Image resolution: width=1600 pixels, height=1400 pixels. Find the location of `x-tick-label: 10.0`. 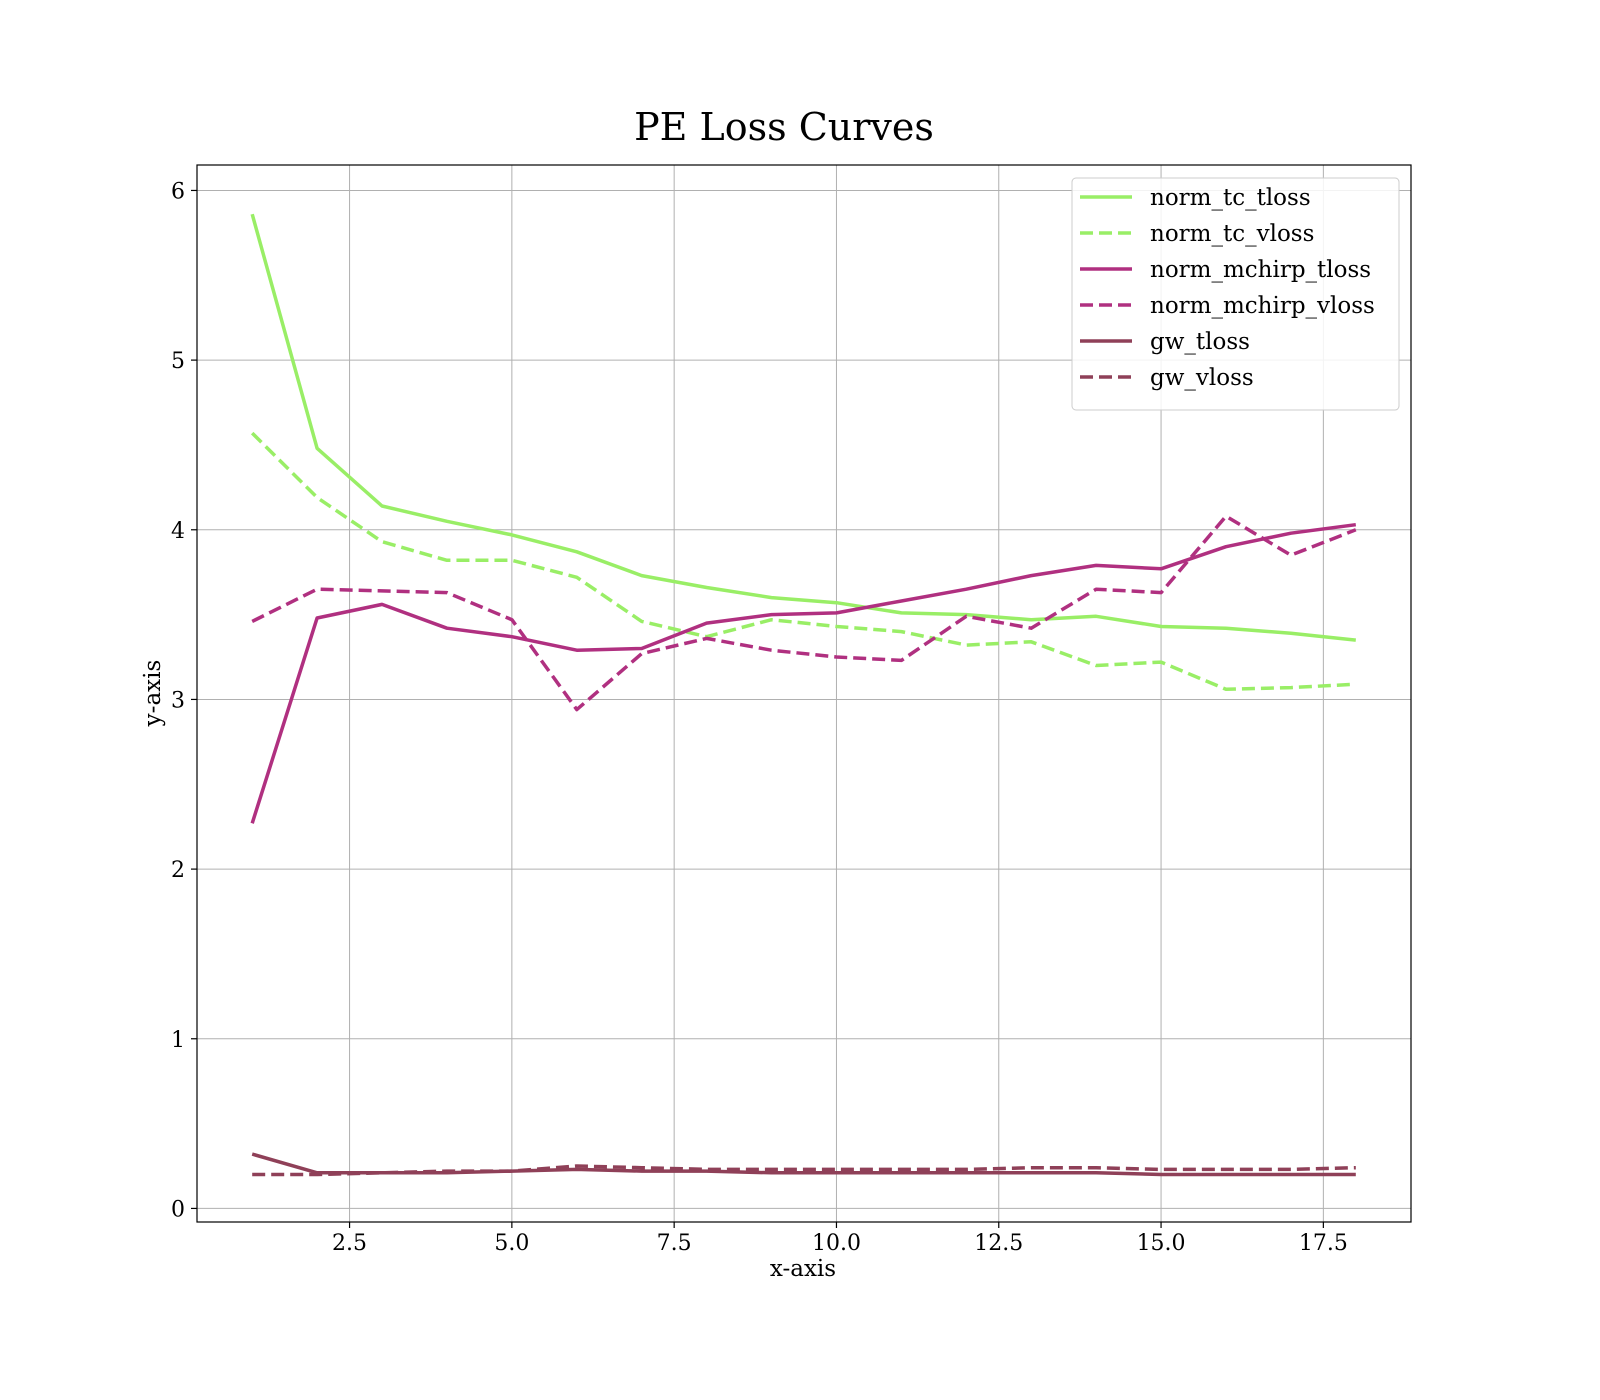

x-tick-label: 10.0 is located at coordinates (836, 1243).